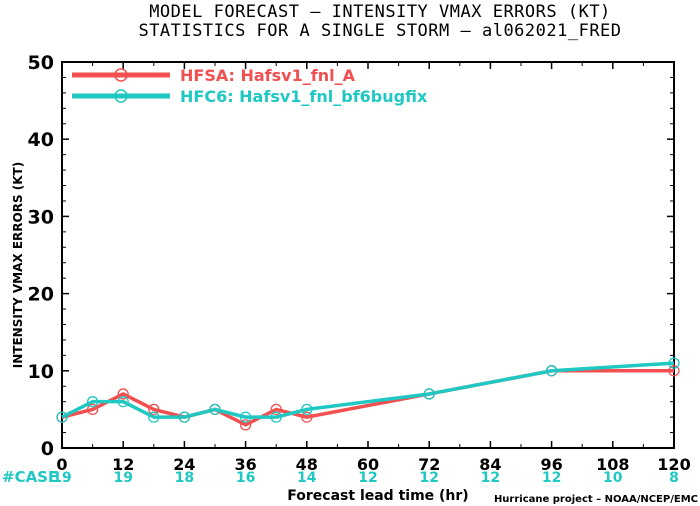 The width and height of the screenshot is (700, 506). Describe the element at coordinates (184, 464) in the screenshot. I see `x-tick-label: 24` at that location.